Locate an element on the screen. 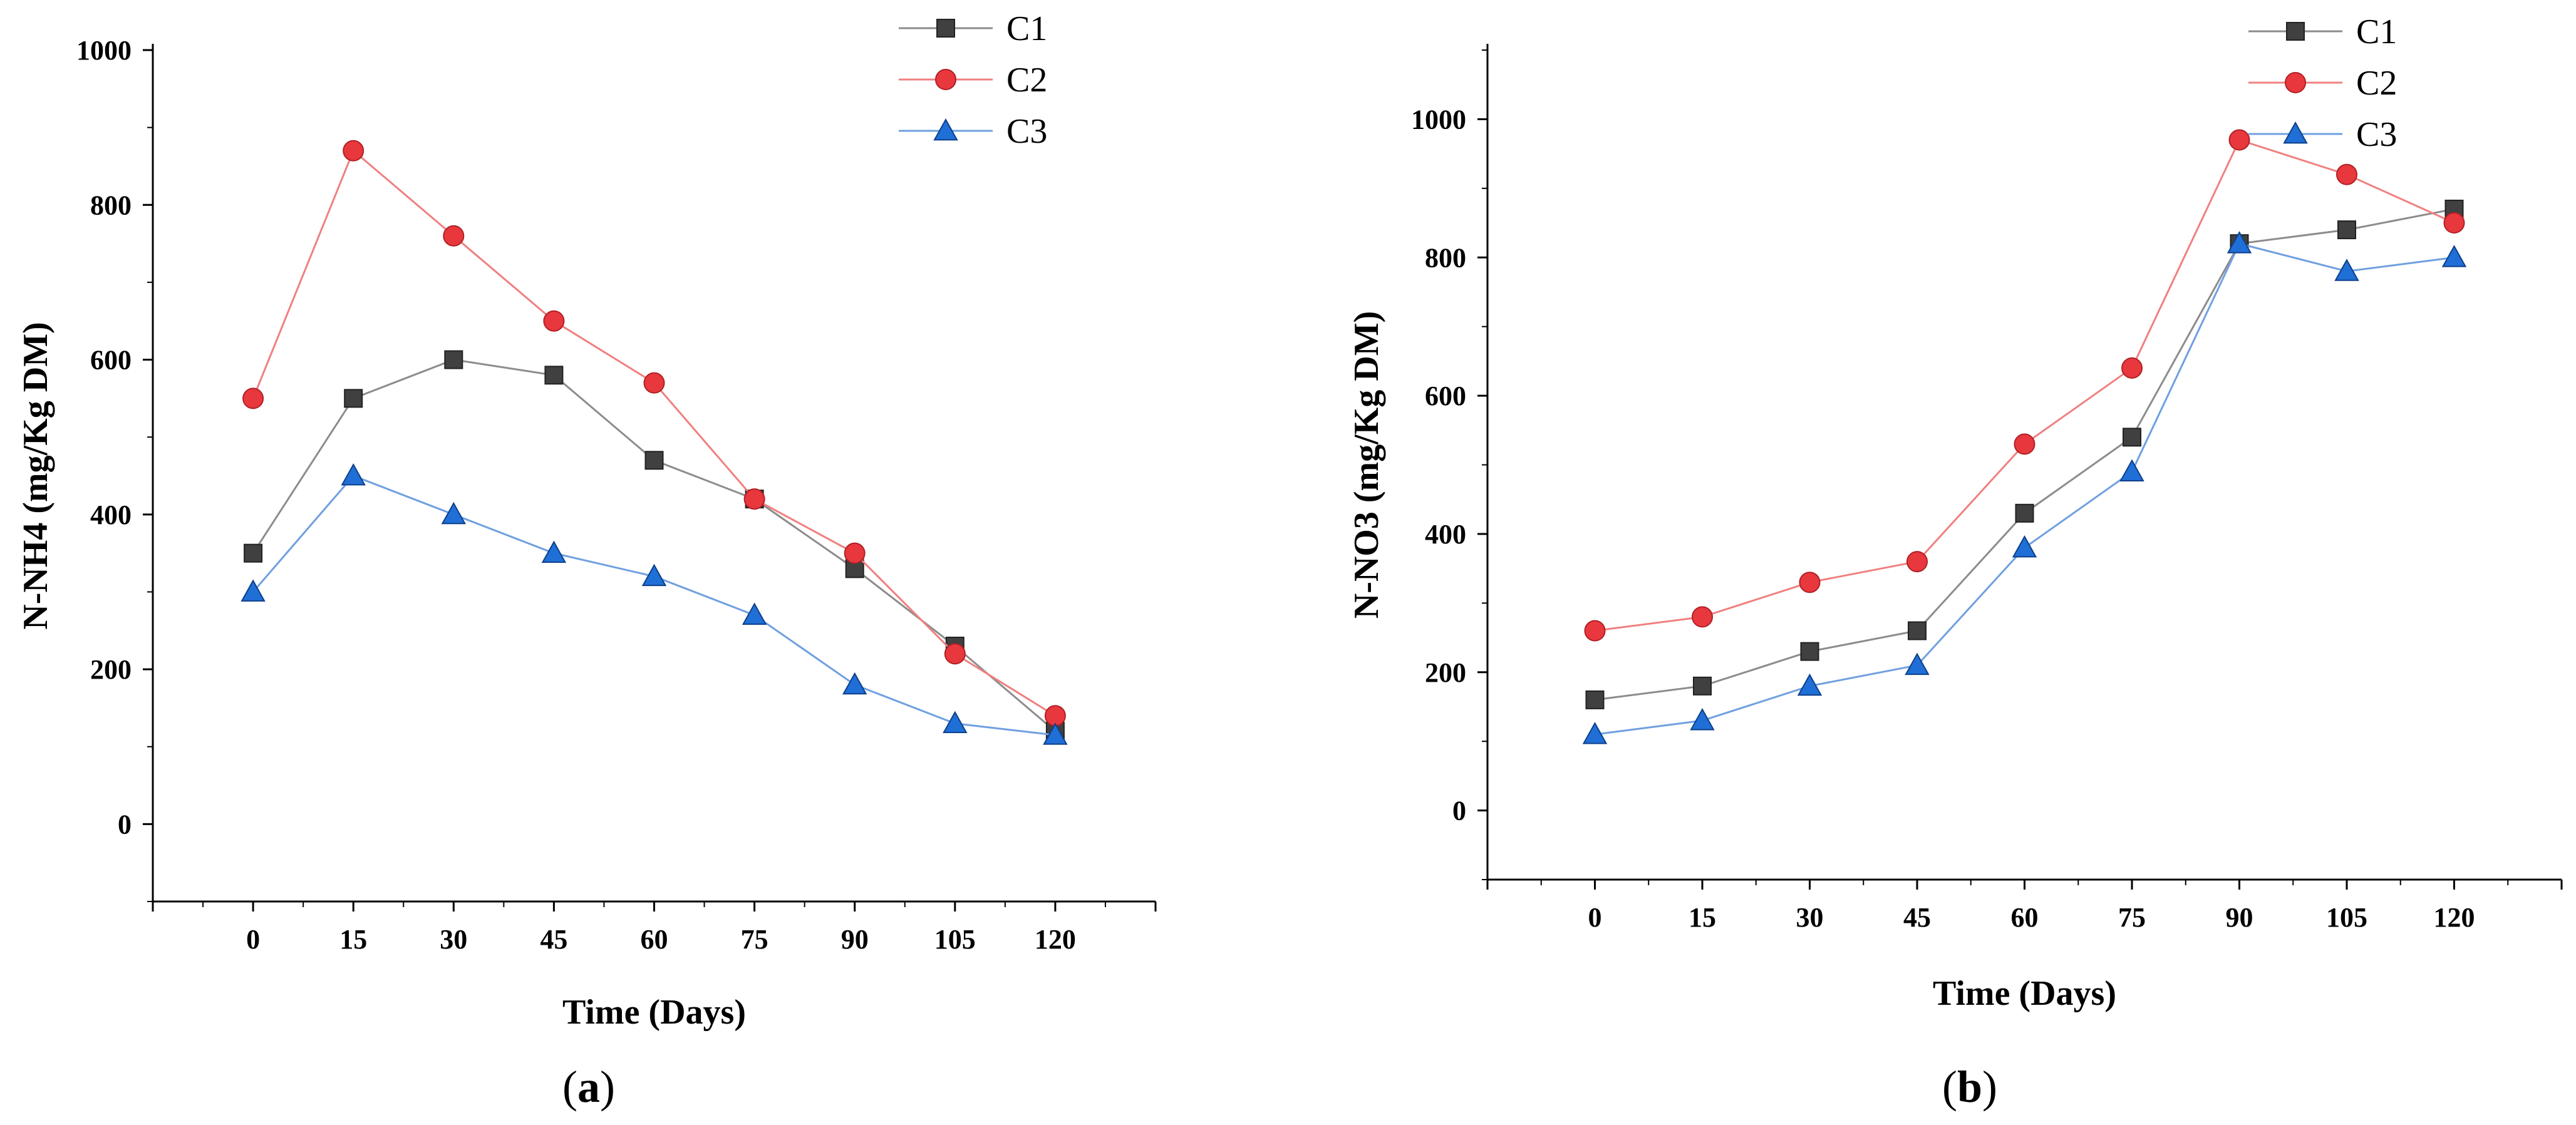 This screenshot has height=1125, width=2576. x-tick-label: 120 is located at coordinates (1055, 939).